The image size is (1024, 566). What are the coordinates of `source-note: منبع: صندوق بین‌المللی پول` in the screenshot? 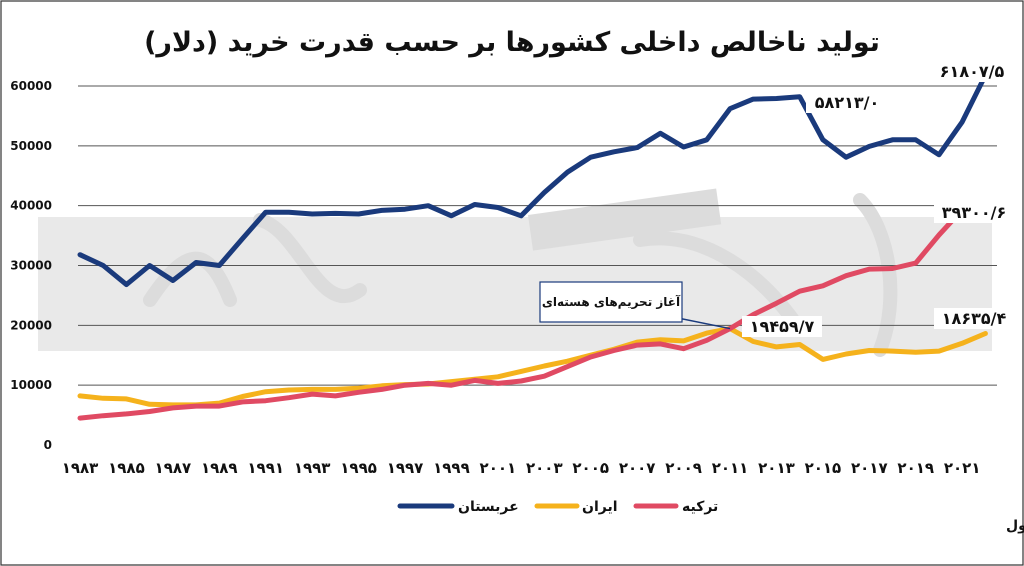 It's located at (1015, 526).